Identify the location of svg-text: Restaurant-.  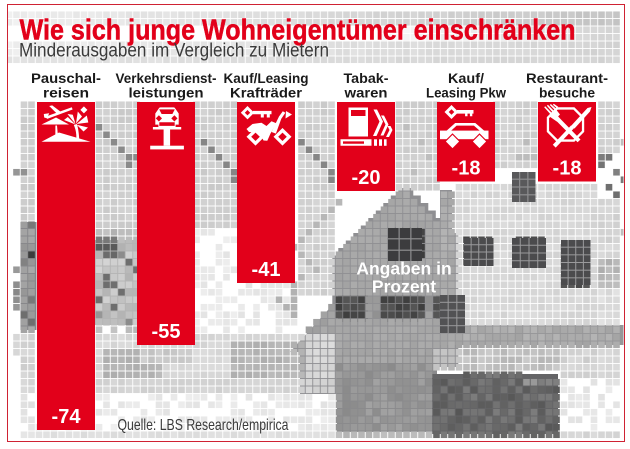
(567, 79).